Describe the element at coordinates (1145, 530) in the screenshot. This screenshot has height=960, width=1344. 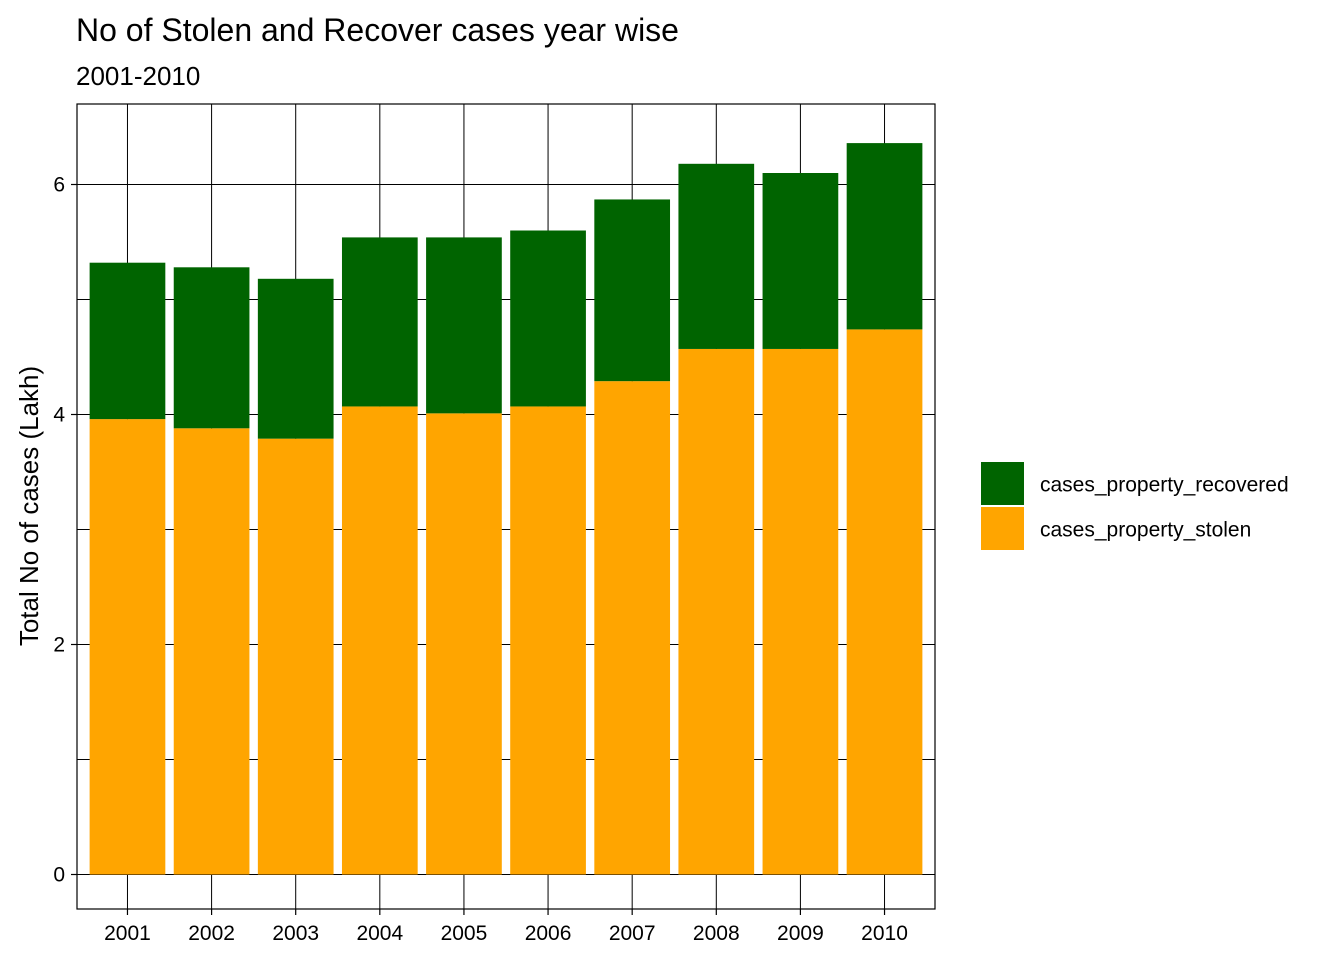
I see `legend-label: cases_property_stolen` at that location.